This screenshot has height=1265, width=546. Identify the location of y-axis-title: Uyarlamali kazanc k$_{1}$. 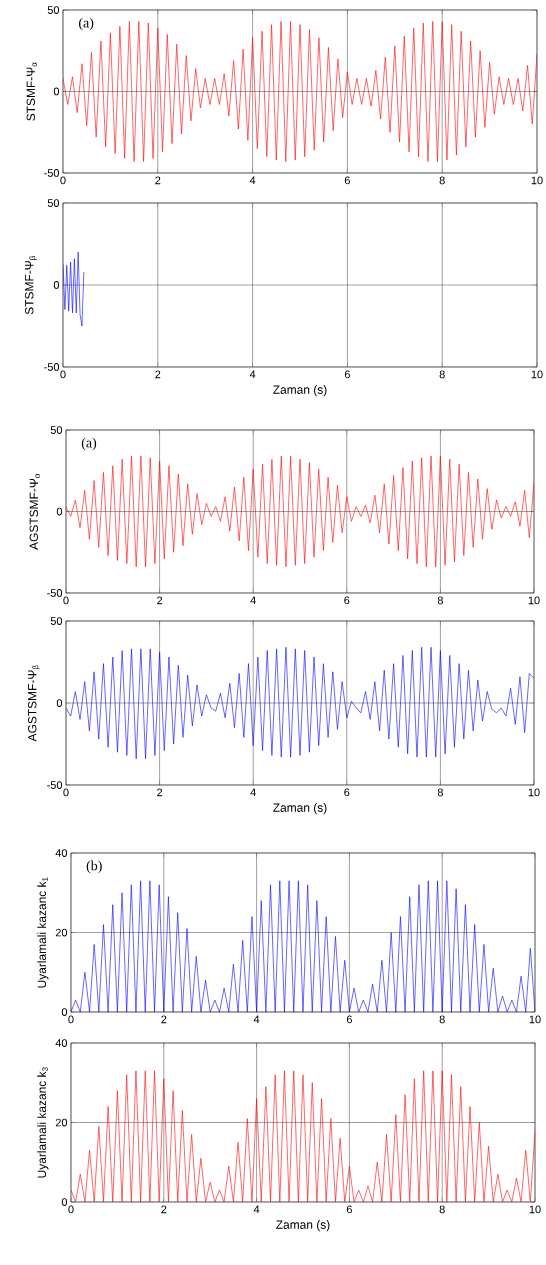
(43, 932).